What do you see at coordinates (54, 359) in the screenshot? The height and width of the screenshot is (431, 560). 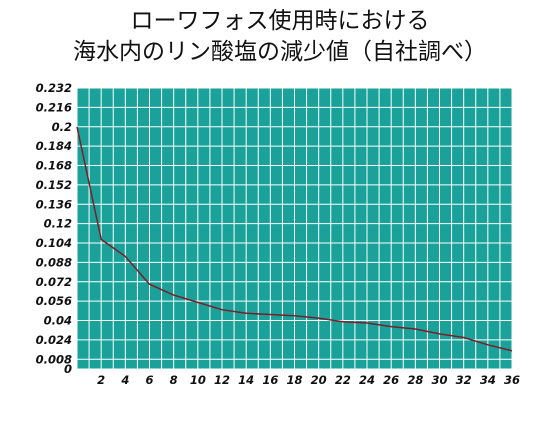 I see `y-tick-label: 0.008` at bounding box center [54, 359].